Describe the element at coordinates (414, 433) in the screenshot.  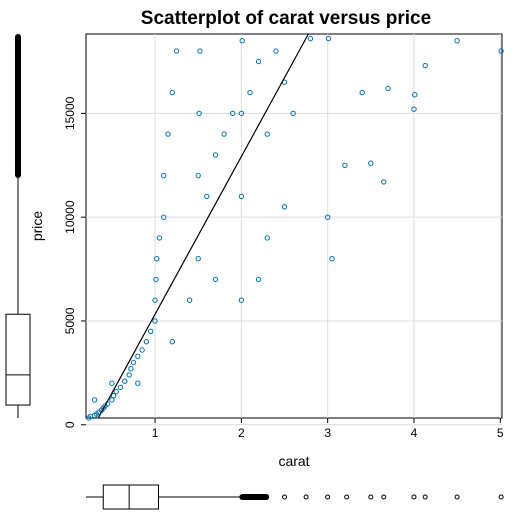
I see `x-tick-label: 4` at that location.